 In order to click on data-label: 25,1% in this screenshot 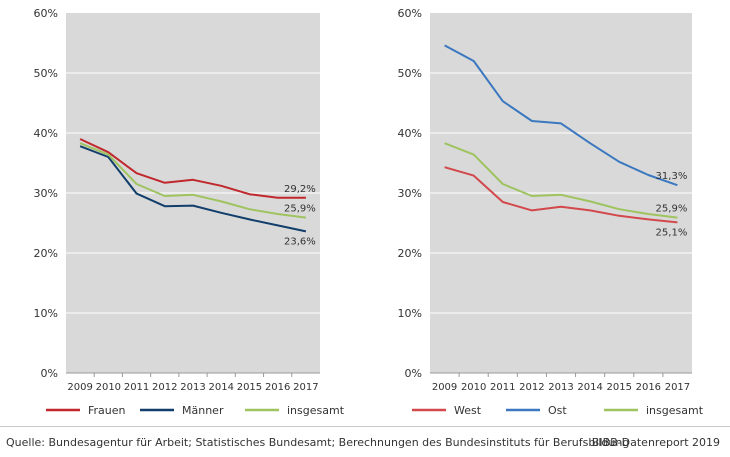, I will do `click(672, 232)`.